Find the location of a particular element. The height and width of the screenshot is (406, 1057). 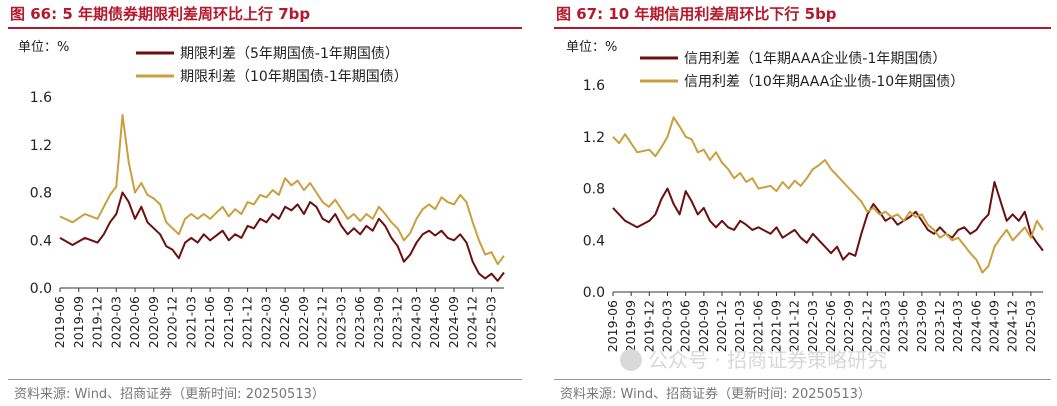

chart-title: 图 67: 10 年期信用利差周环比下行 5bp is located at coordinates (696, 14).